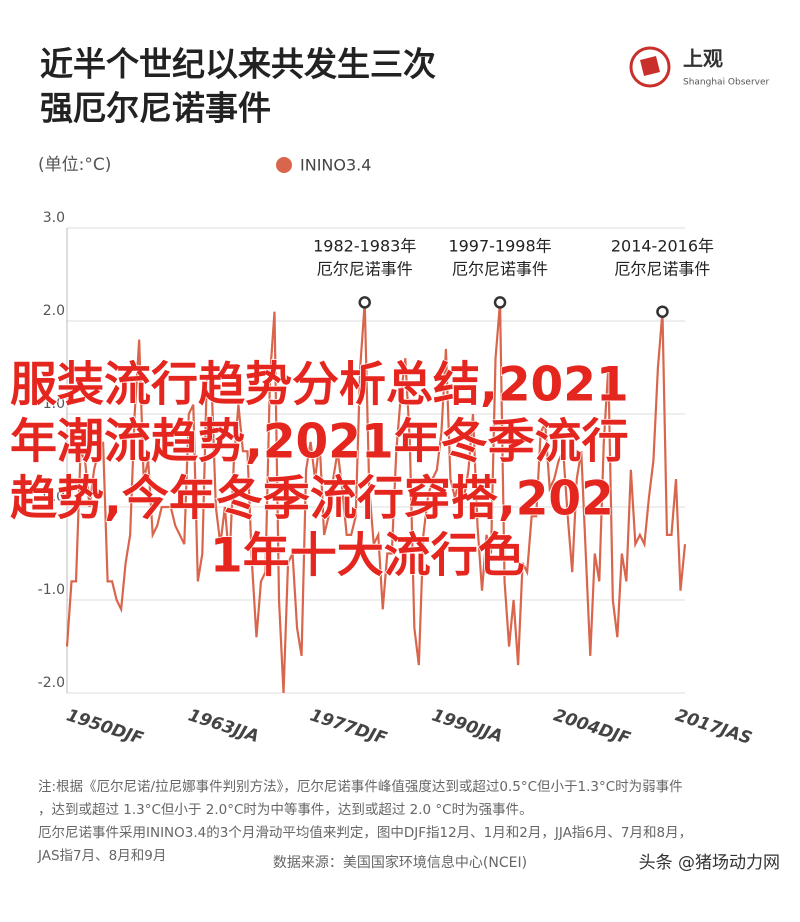 This screenshot has width=800, height=922. What do you see at coordinates (319, 385) in the screenshot?
I see `overlay-text: 服装流行趋势分析总结,2021` at bounding box center [319, 385].